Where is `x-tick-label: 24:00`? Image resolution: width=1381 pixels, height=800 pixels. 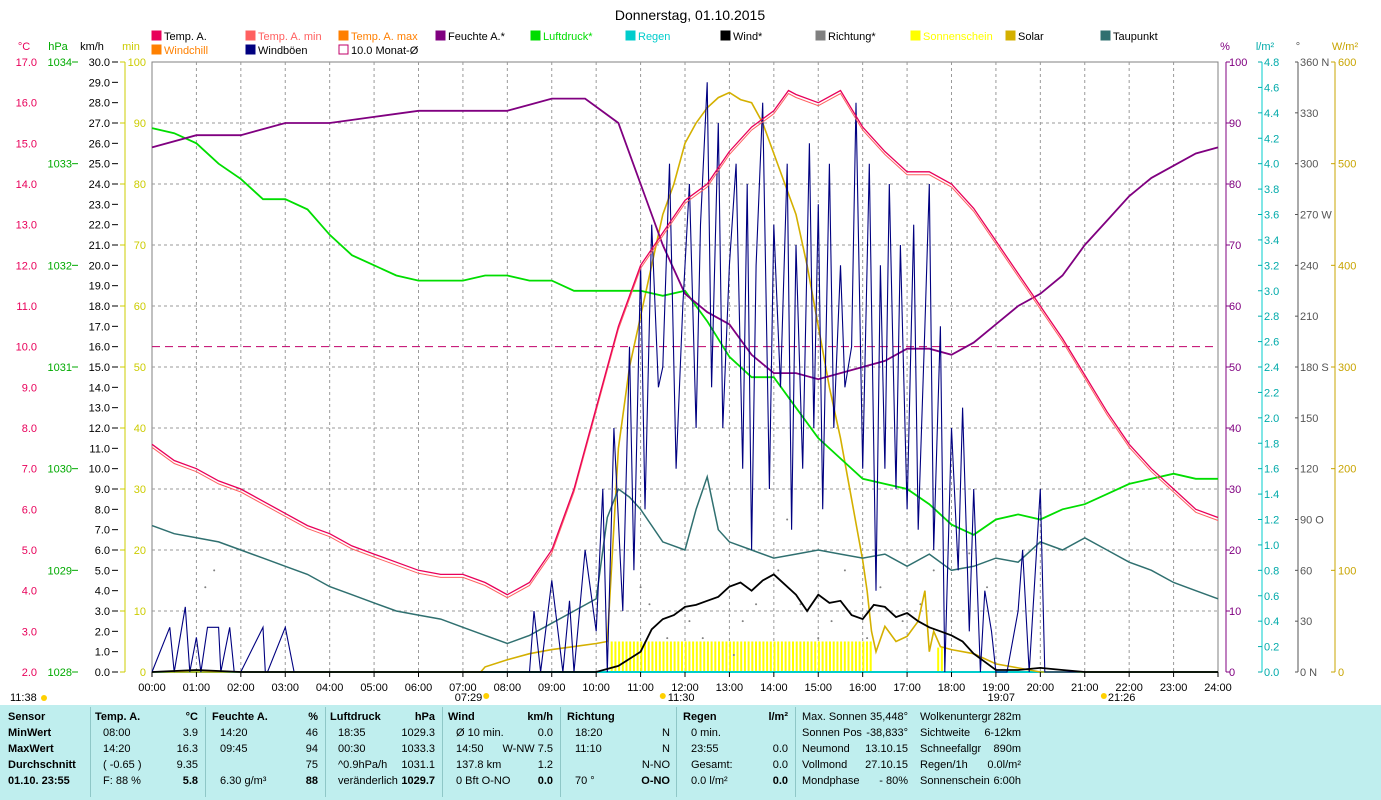 x-tick-label: 24:00 is located at coordinates (1218, 688).